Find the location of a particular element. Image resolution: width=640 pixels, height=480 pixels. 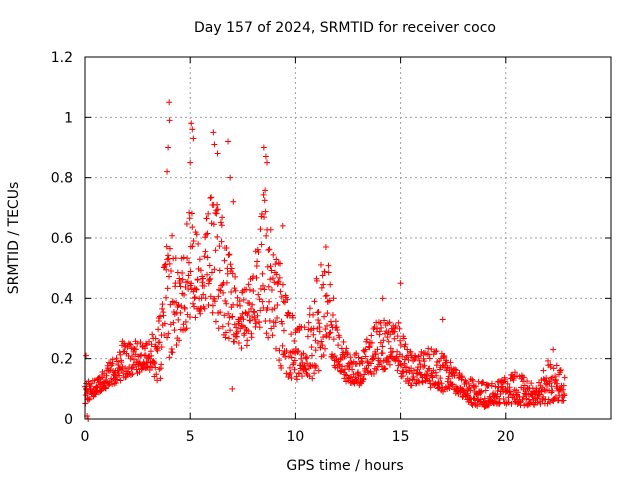

y-tick-labels: 0 0.2 0.4 0.6 0.8 1 1.2 is located at coordinates (62, 239).